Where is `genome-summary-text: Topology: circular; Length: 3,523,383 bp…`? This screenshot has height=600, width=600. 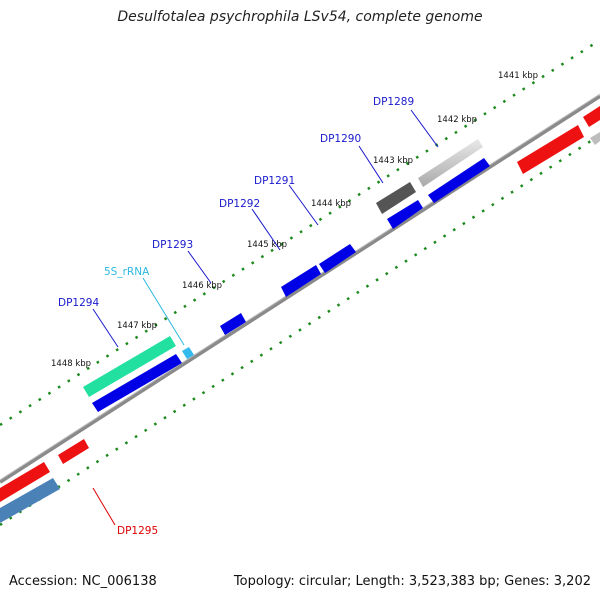
genome-summary-text: Topology: circular; Length: 3,523,383 bp… is located at coordinates (412, 581).